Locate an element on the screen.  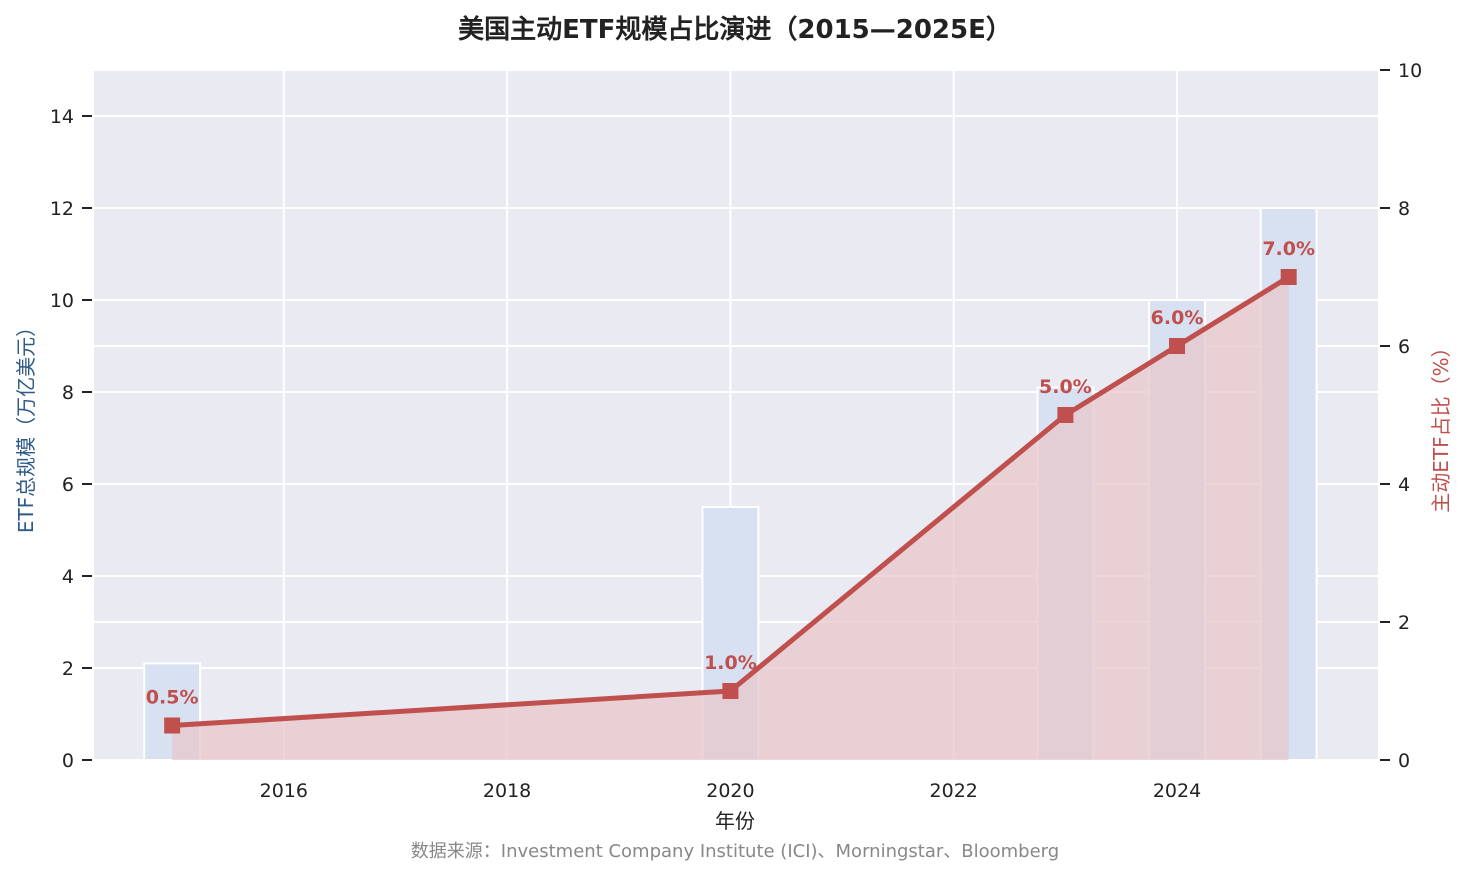
line-marker-2020 is located at coordinates (730, 691).